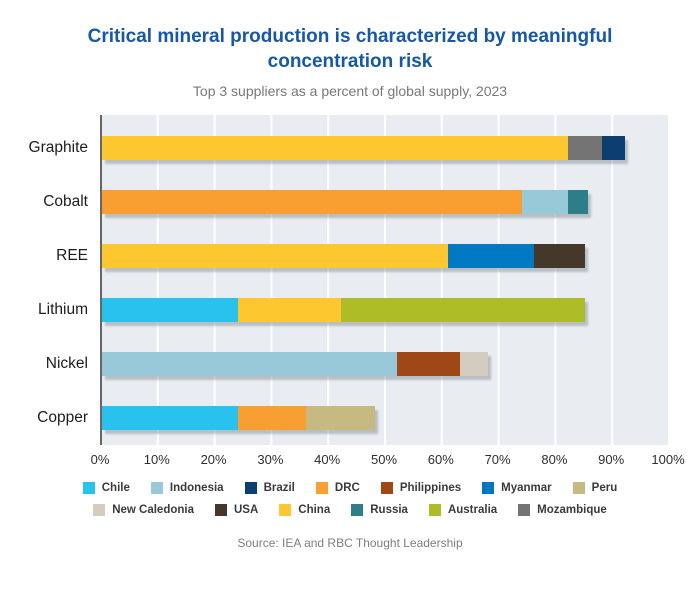  I want to click on x-tick-label-20: 20%, so click(213, 459).